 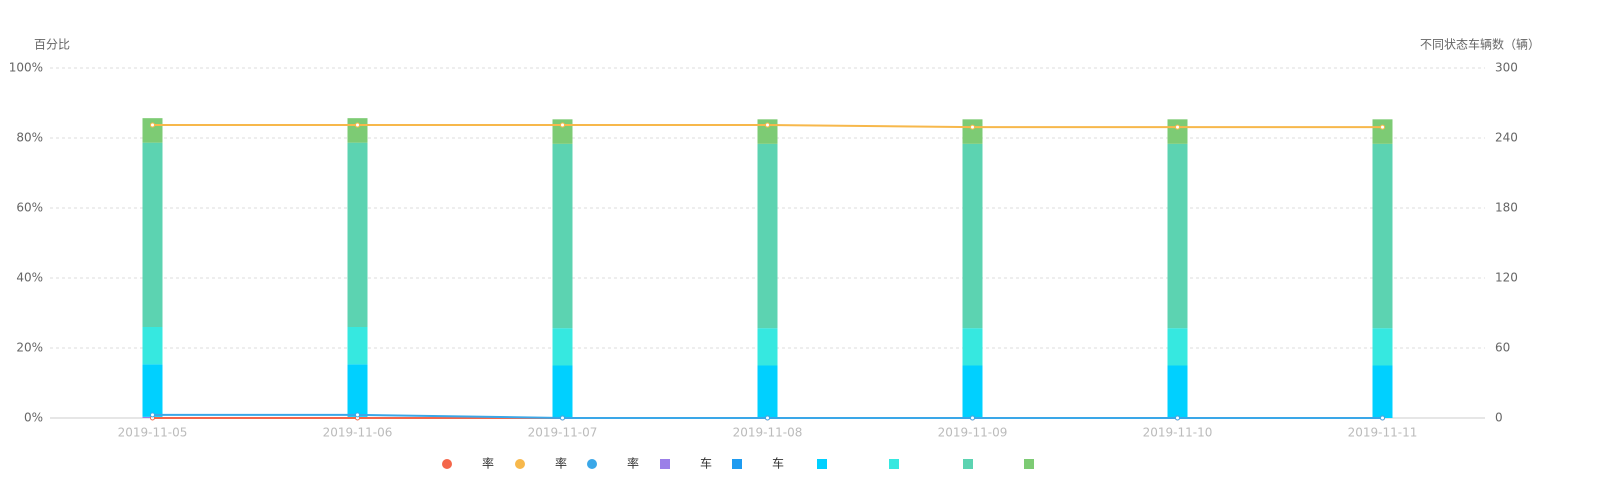 What do you see at coordinates (153, 433) in the screenshot?
I see `x-tick-label: 2019-11-05` at bounding box center [153, 433].